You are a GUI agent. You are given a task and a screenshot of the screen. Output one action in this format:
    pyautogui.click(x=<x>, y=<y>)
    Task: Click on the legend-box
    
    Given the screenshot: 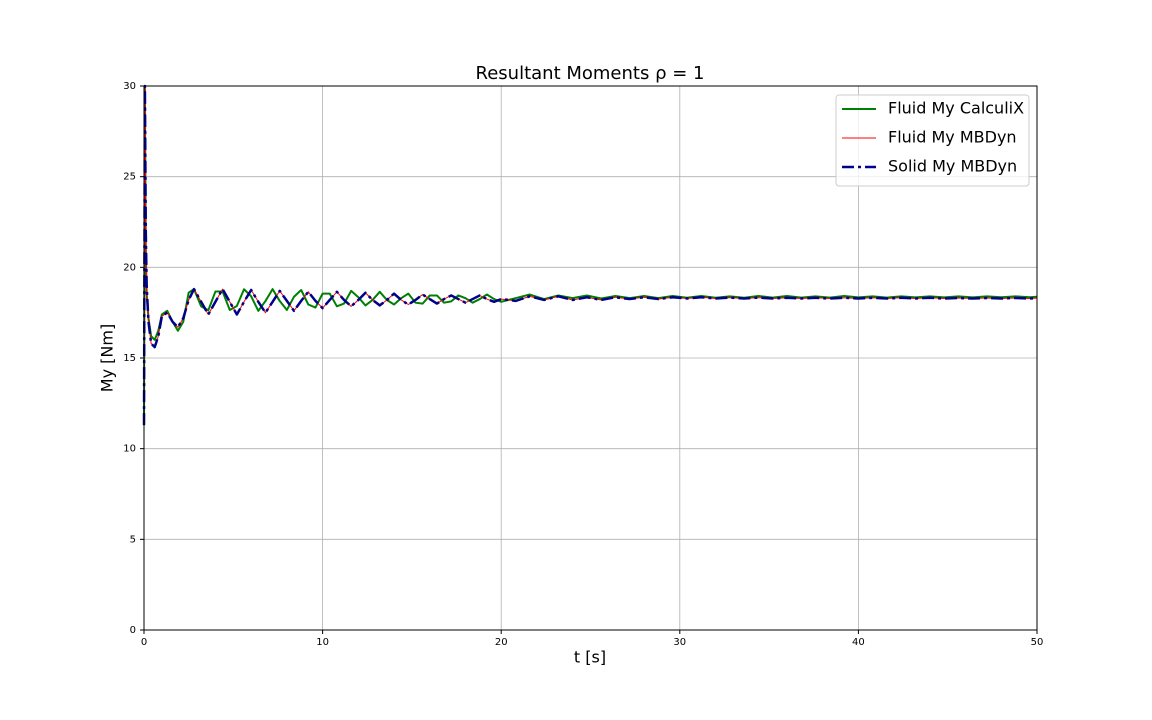 What is the action you would take?
    pyautogui.click(x=932, y=140)
    